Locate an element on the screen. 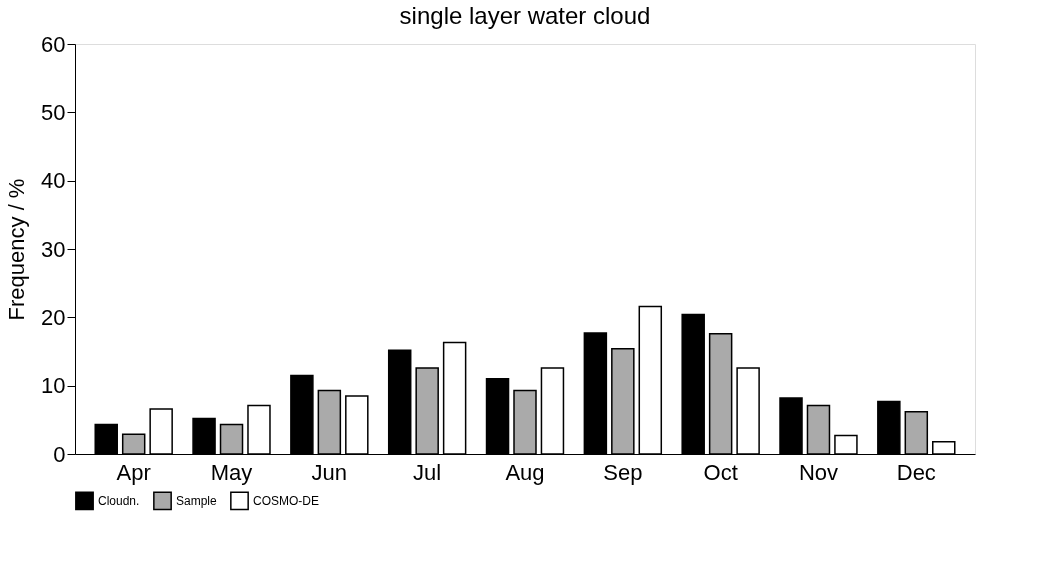 Image resolution: width=1048 pixels, height=564 pixels. x-tick-label: Aug is located at coordinates (525, 472).